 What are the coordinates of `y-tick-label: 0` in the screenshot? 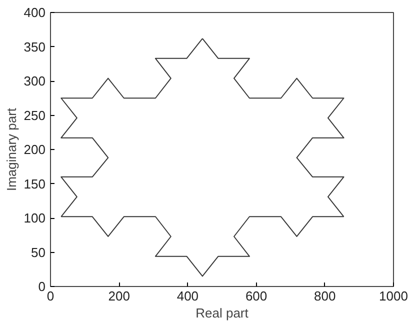 It's located at (42, 286).